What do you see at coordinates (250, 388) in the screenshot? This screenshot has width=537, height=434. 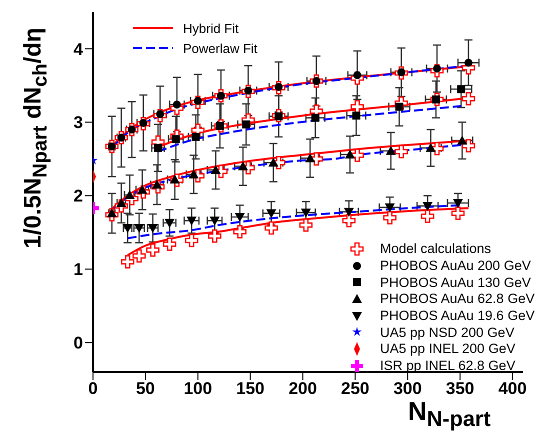 I see `x-tick-label: 150` at bounding box center [250, 388].